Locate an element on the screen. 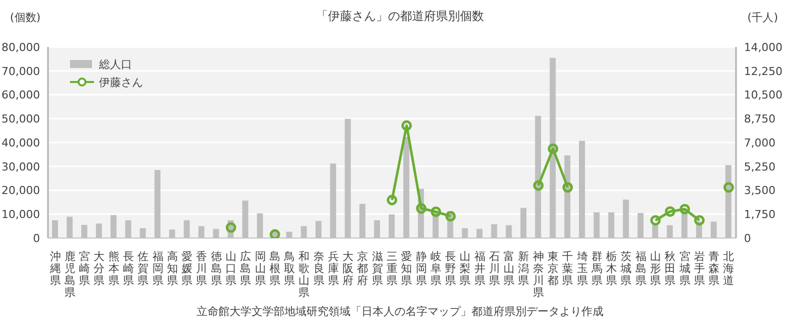  y2-tick-label: 8,750 is located at coordinates (760, 119).